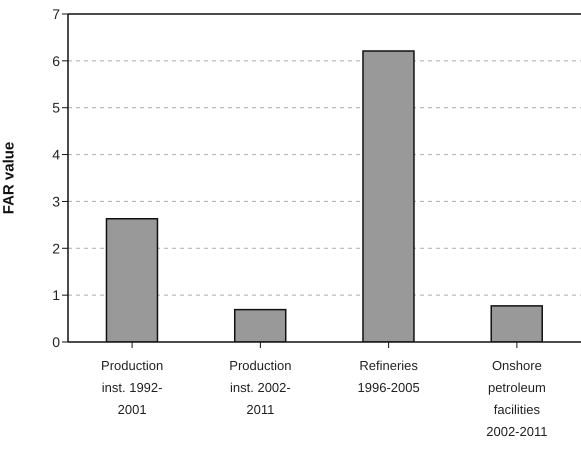 The width and height of the screenshot is (581, 458). I want to click on y-tick-label: 6, so click(56, 60).